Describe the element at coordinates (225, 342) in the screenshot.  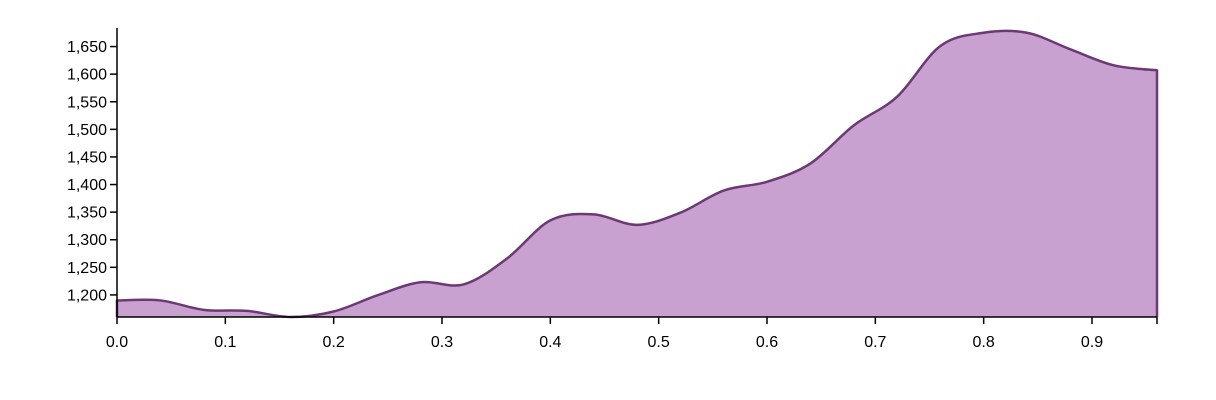
I see `x-tick-label: 0.1` at that location.